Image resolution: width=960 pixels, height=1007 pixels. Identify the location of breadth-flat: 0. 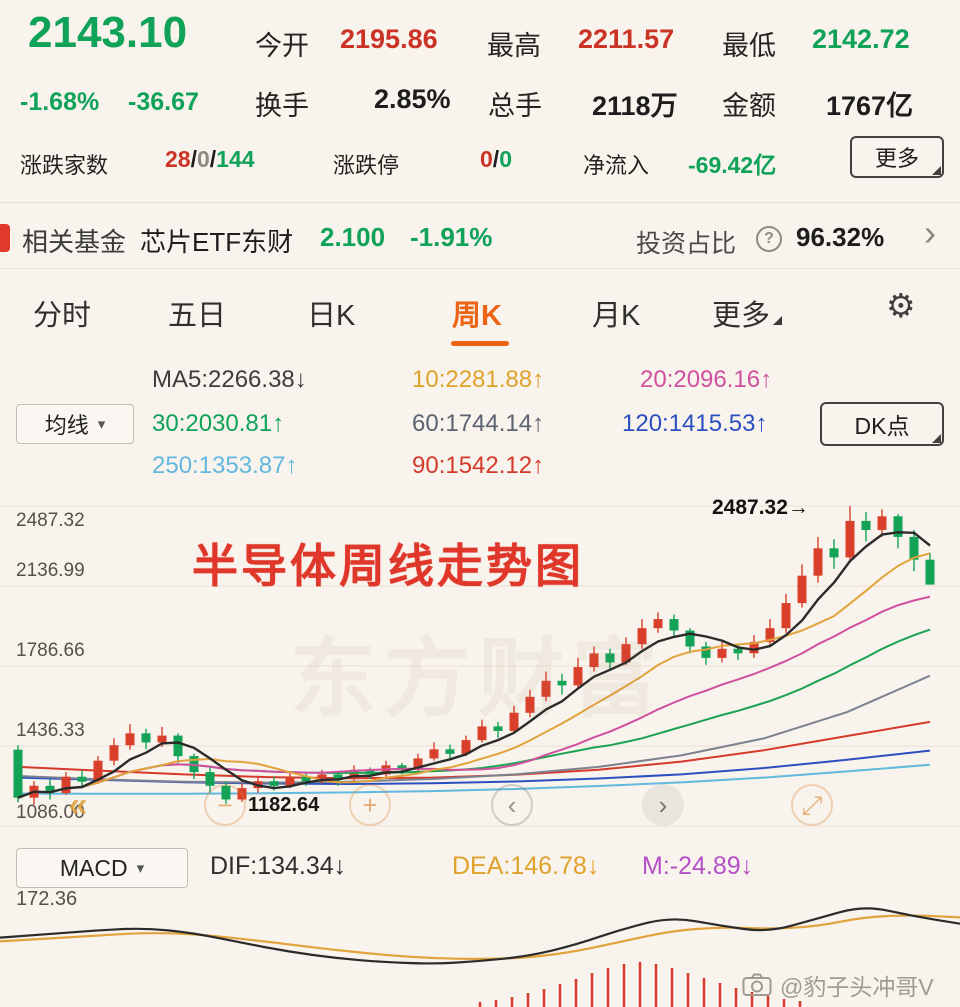
(203, 159).